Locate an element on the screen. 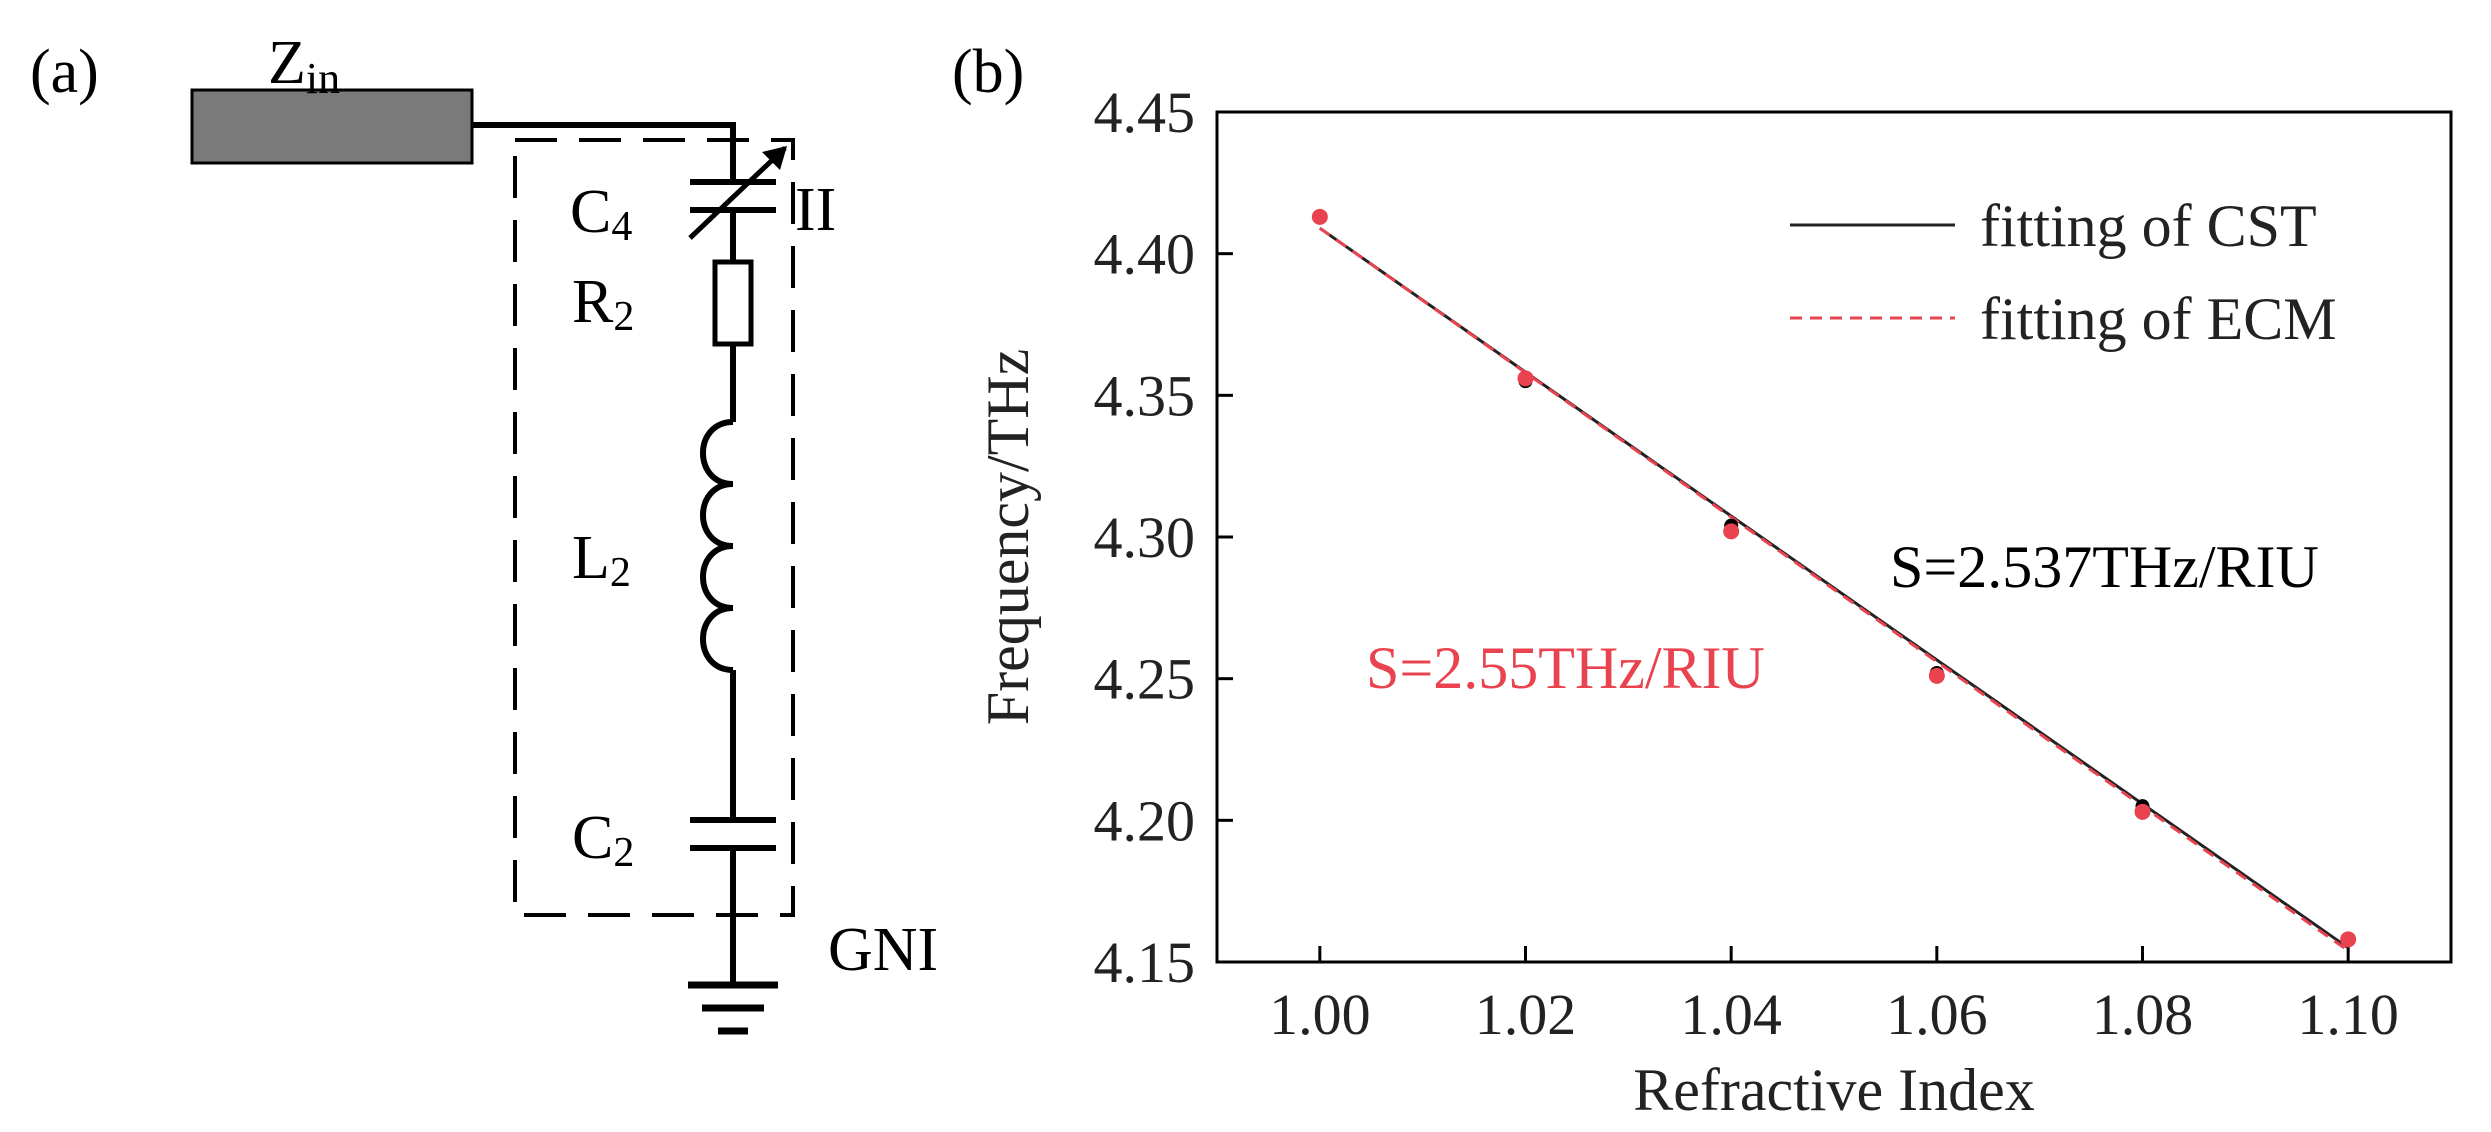 Image resolution: width=2491 pixels, height=1132 pixels. c4-variable-arrow-shaft is located at coordinates (737, 193).